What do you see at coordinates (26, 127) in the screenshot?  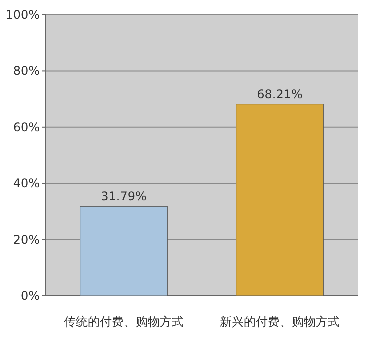 I see `ytick: 60%` at bounding box center [26, 127].